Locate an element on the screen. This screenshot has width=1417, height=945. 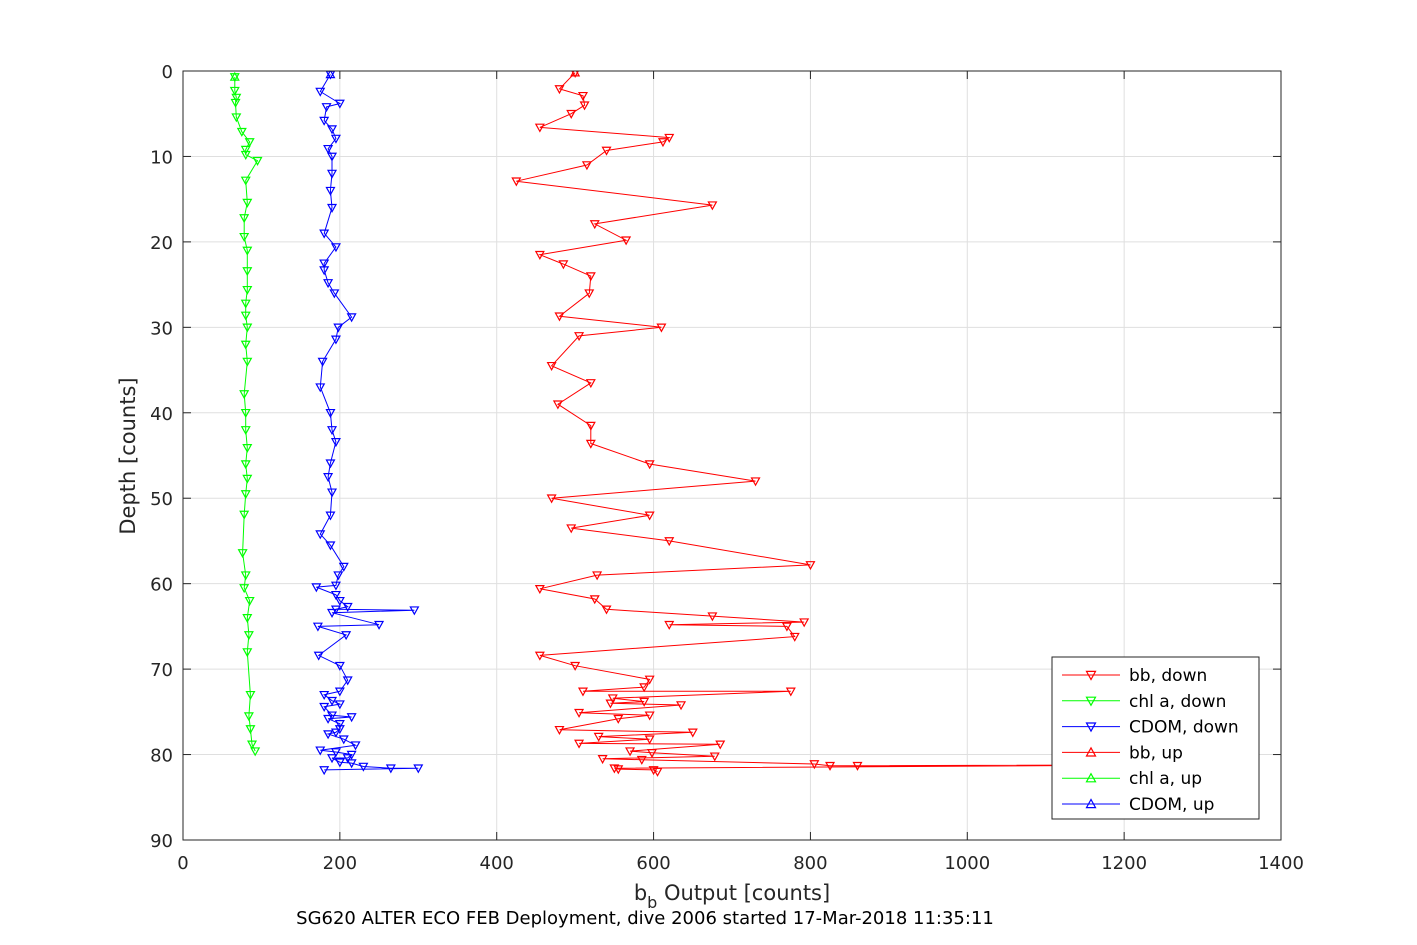
x-tick-label: 400 is located at coordinates (497, 863).